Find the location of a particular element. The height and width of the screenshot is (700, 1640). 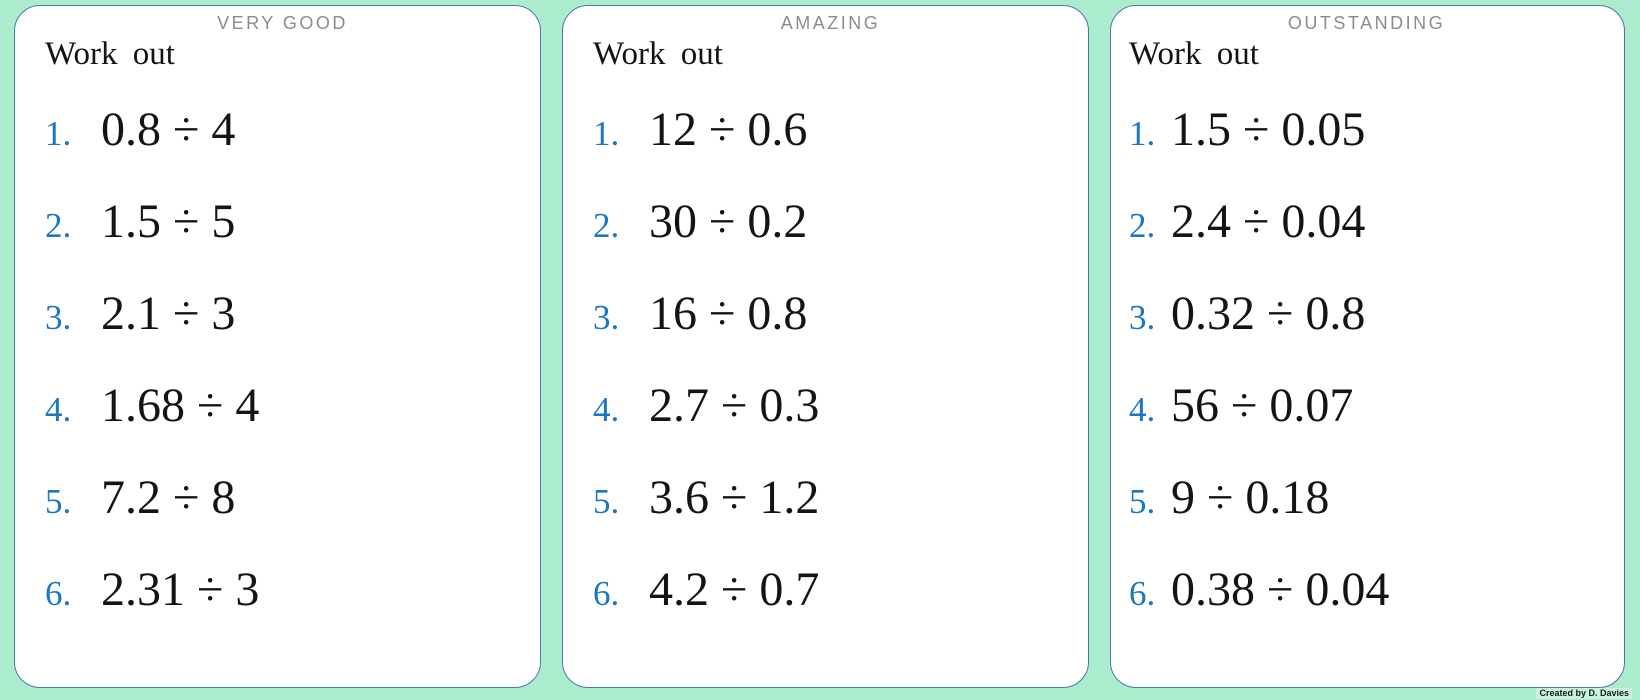

problem-expression: 3.6 ÷ 1.2 is located at coordinates (734, 498).